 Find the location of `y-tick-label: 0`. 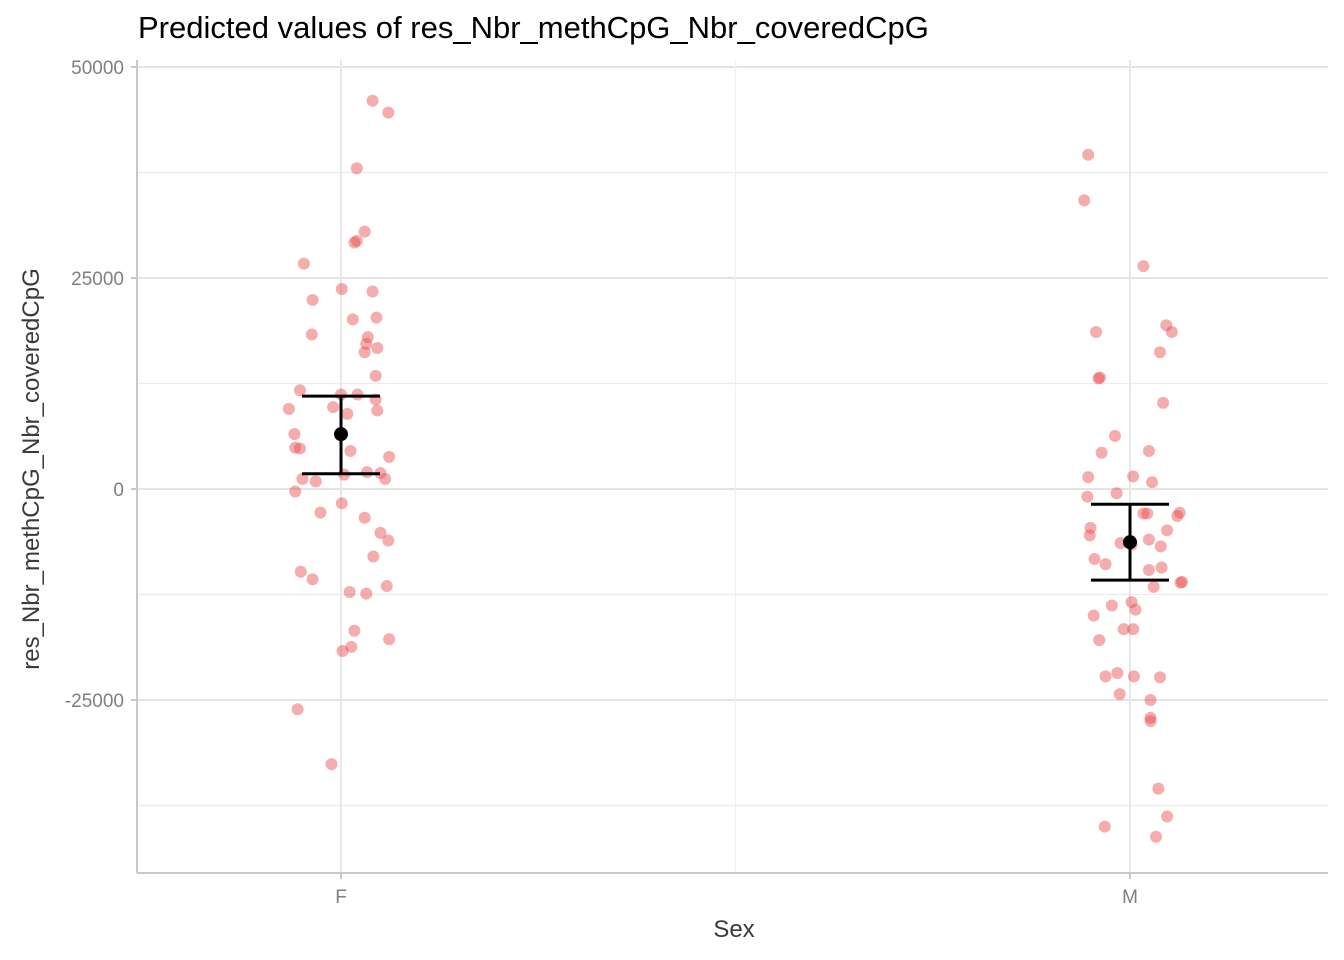

y-tick-label: 0 is located at coordinates (118, 490).